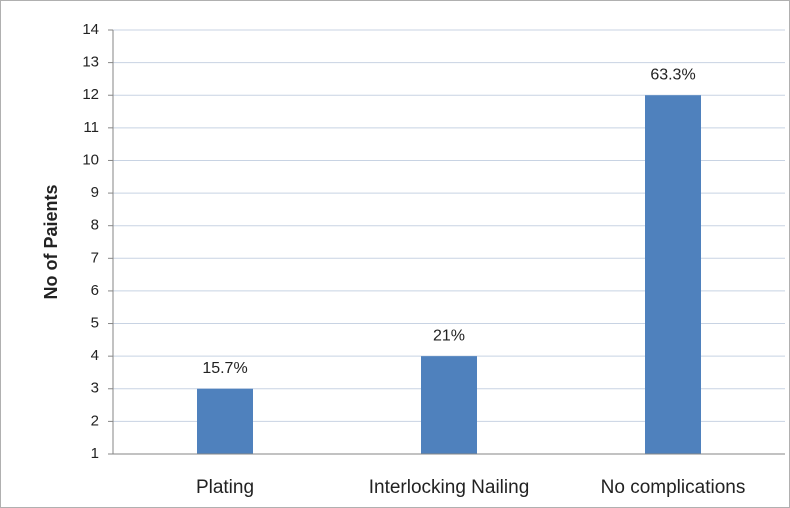 The width and height of the screenshot is (790, 508). What do you see at coordinates (90, 62) in the screenshot?
I see `y-tick-label: 13` at bounding box center [90, 62].